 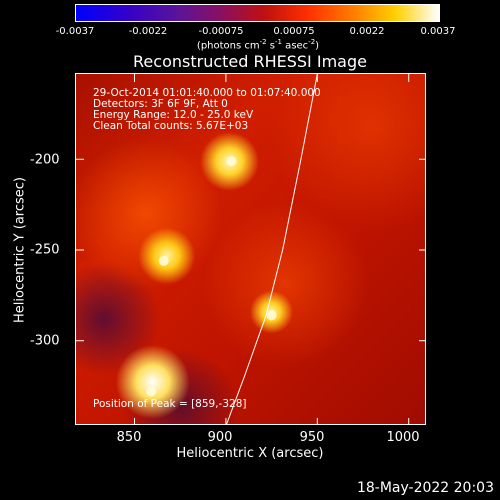 I want to click on x-tick-label: 850, so click(x=129, y=437).